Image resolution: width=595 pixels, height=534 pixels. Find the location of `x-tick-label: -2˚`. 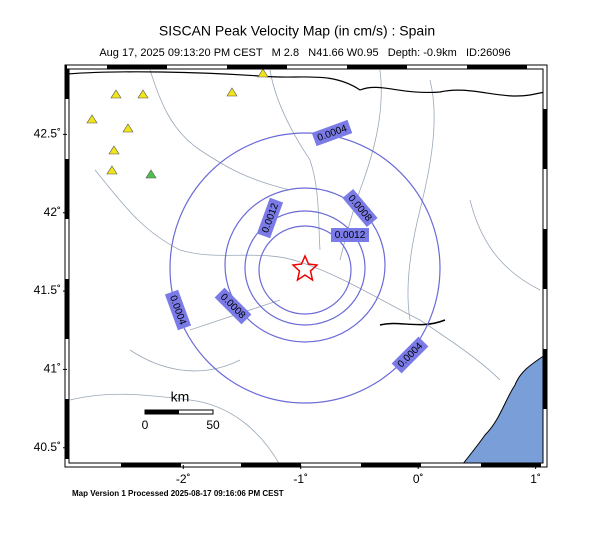

x-tick-label: -2˚ is located at coordinates (183, 479).